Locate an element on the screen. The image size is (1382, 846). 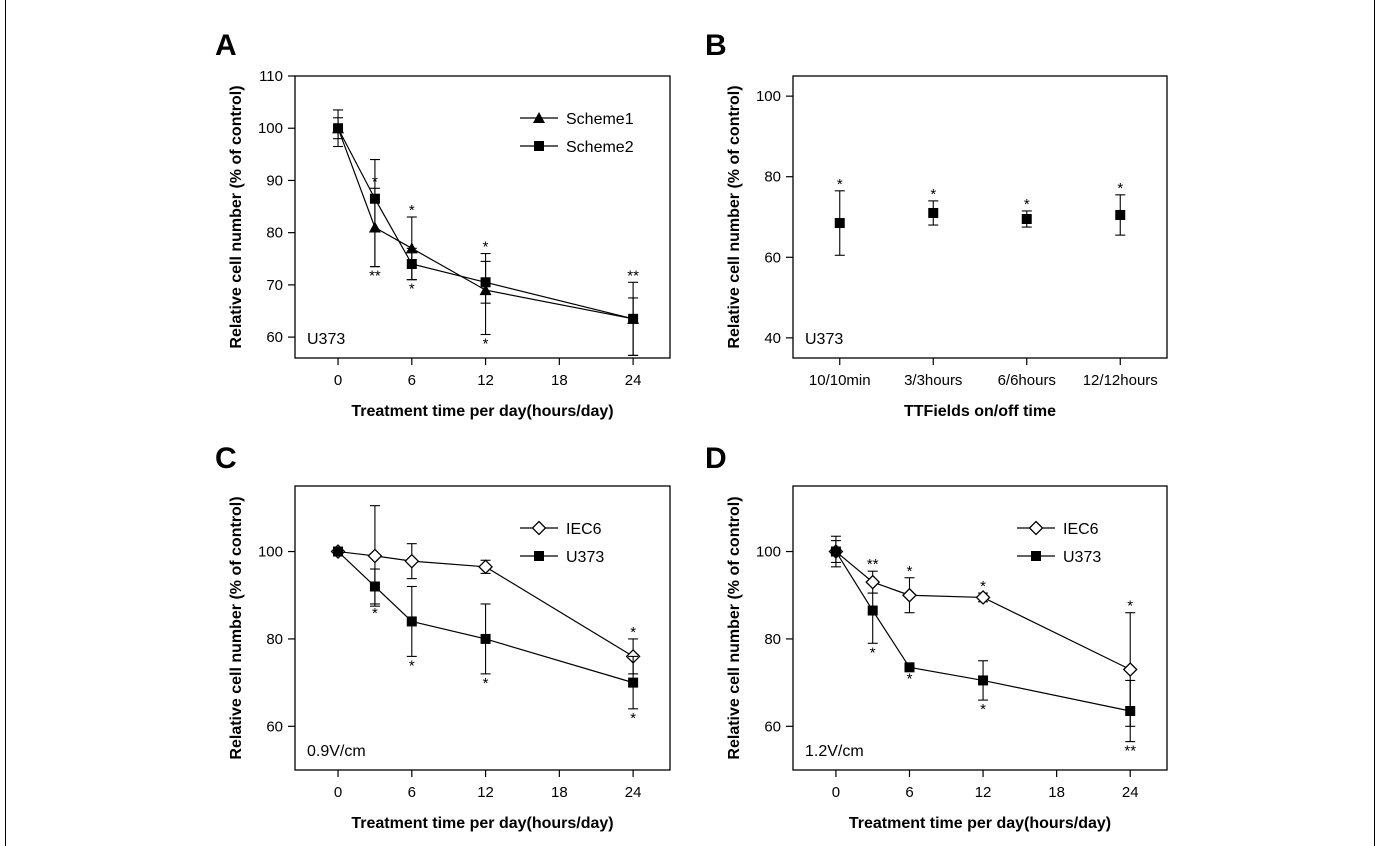
y-tick-label: 110 is located at coordinates (271, 76).